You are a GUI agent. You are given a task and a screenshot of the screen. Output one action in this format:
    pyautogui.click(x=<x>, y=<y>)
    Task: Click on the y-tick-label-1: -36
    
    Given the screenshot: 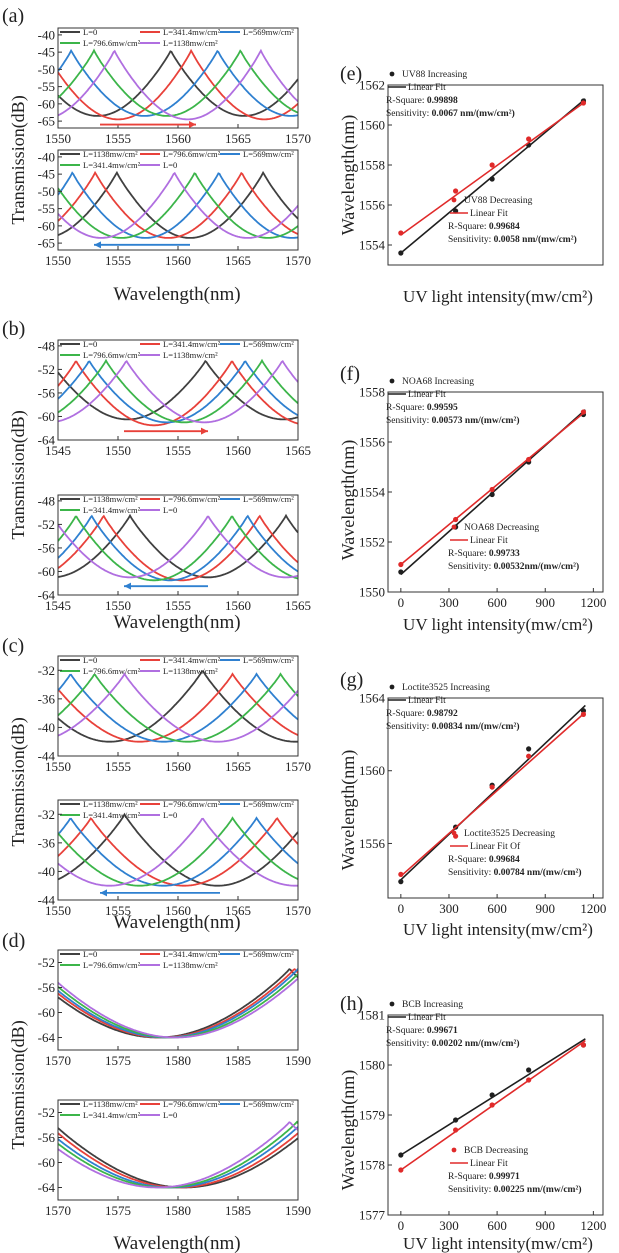 What is the action you would take?
    pyautogui.click(x=47, y=698)
    